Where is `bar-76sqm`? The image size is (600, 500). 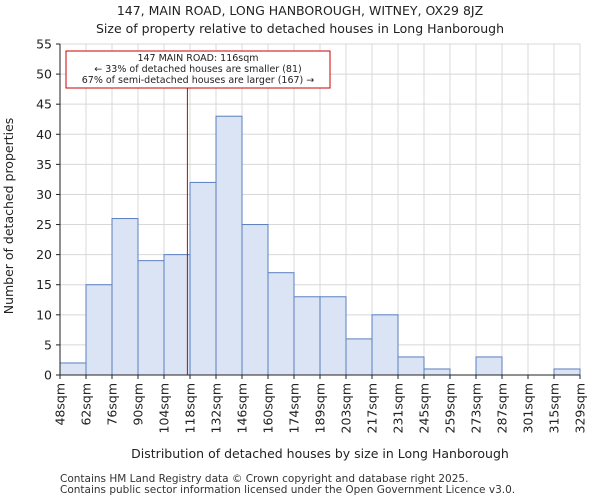
bar-76sqm is located at coordinates (125, 297).